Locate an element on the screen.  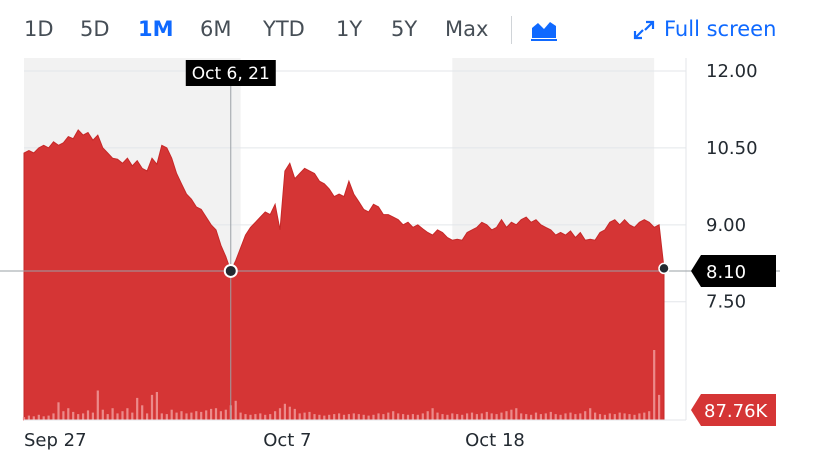
fullscreen-button: Full screen is located at coordinates (732, 29).